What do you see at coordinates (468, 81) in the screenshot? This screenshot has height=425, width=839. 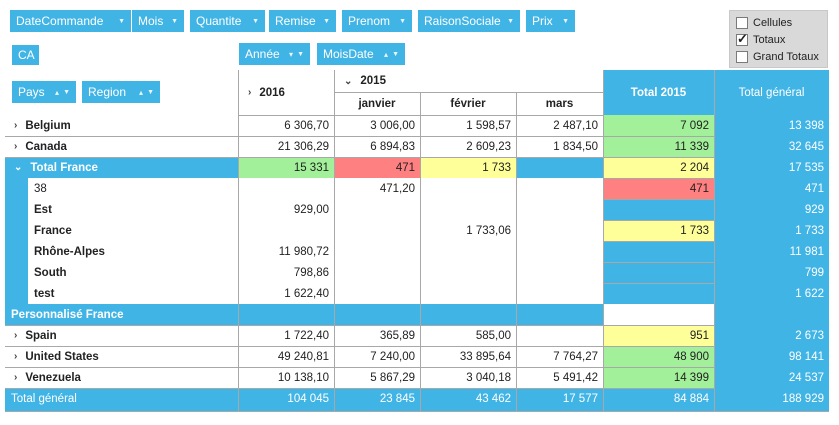 I see `column-header-2015: ⌄ 2015` at bounding box center [468, 81].